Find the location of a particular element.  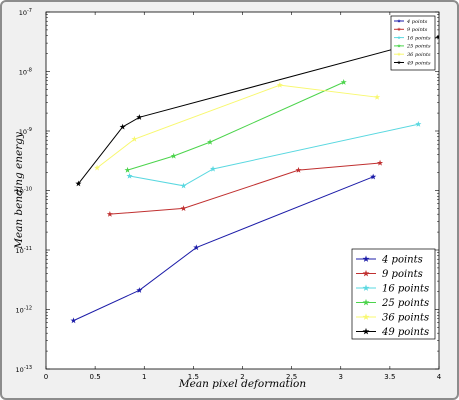

x-tick-label: 3 is located at coordinates (341, 377).